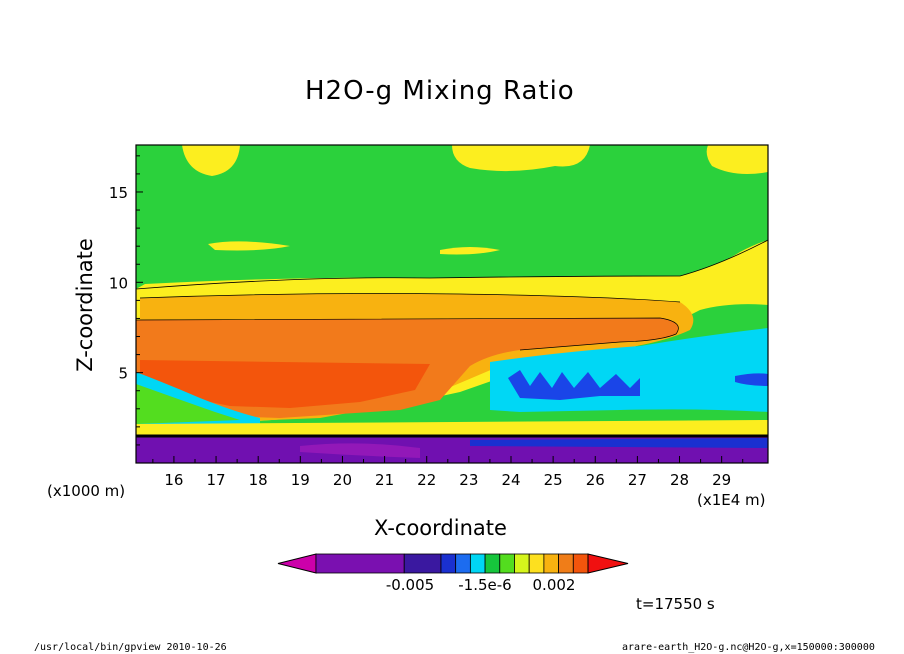 This screenshot has height=654, width=904. I want to click on x-tick-label: 28, so click(679, 480).